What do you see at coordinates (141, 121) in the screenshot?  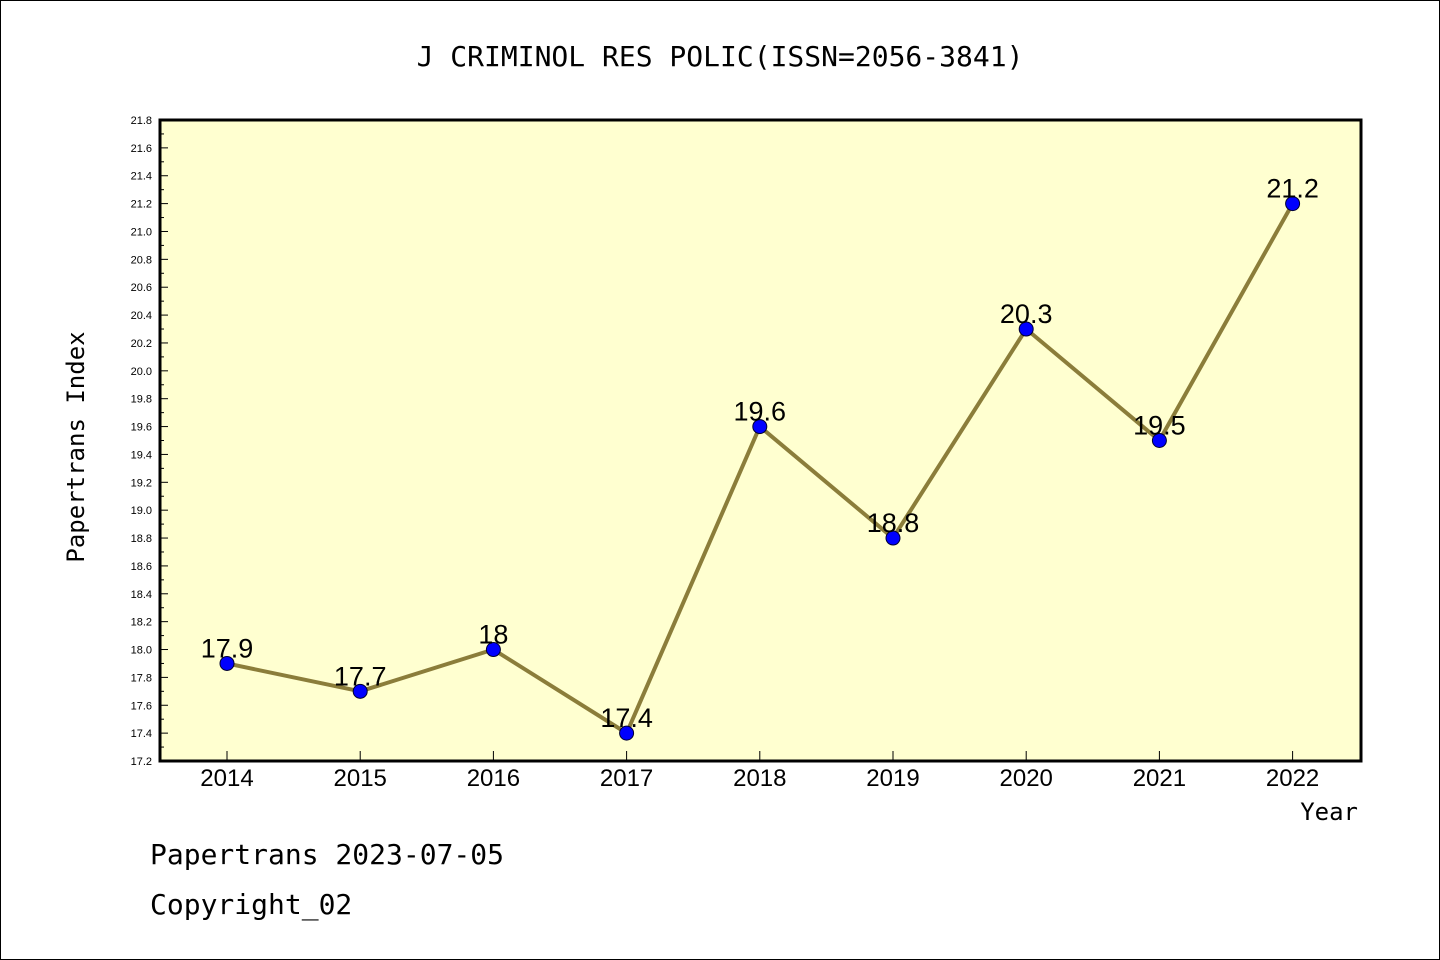 I see `y-tick-label: 21.8` at bounding box center [141, 121].